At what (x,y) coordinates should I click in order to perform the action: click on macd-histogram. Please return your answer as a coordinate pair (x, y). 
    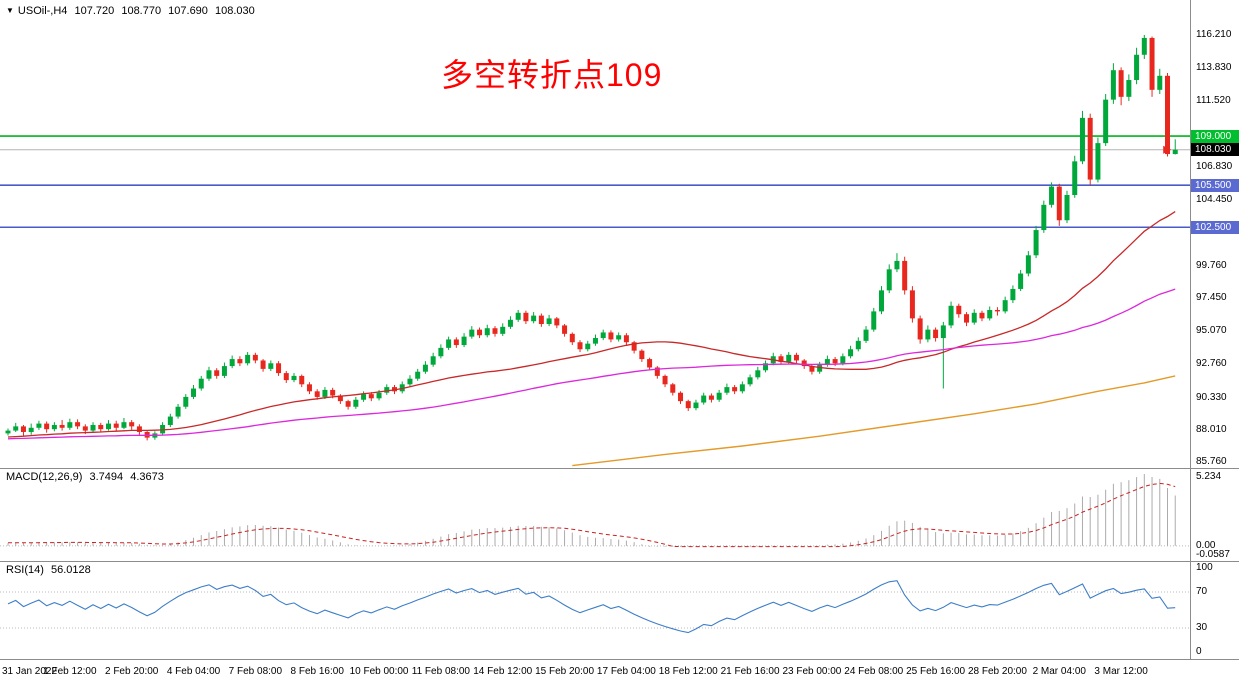
    Looking at the image, I should click on (591, 510).